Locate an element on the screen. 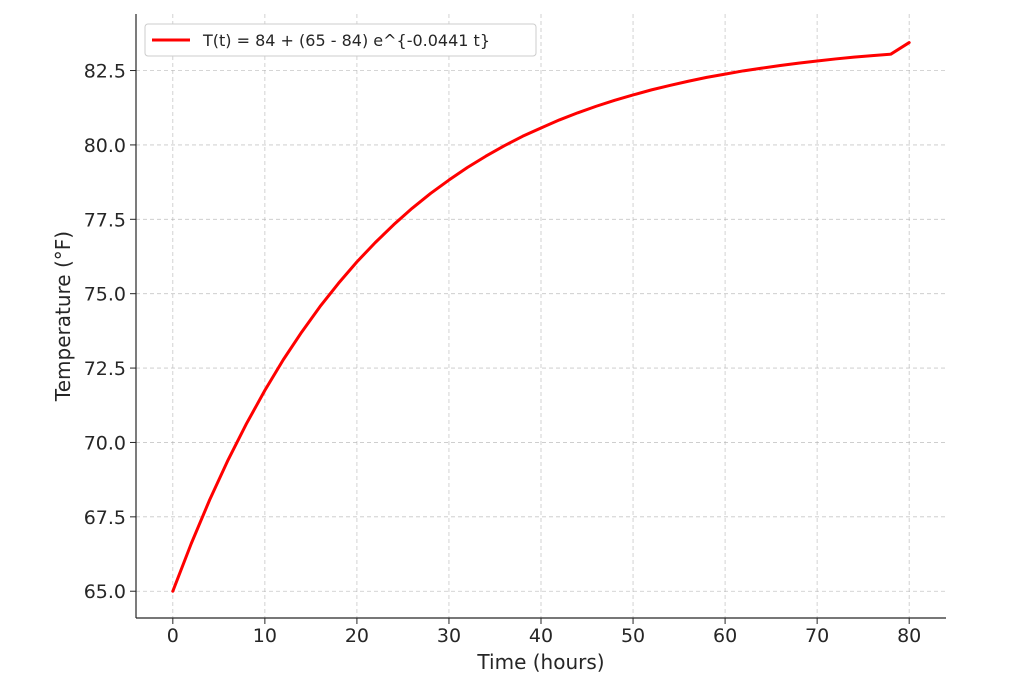 The image size is (1028, 696). x-tick-label: 0 is located at coordinates (173, 636).